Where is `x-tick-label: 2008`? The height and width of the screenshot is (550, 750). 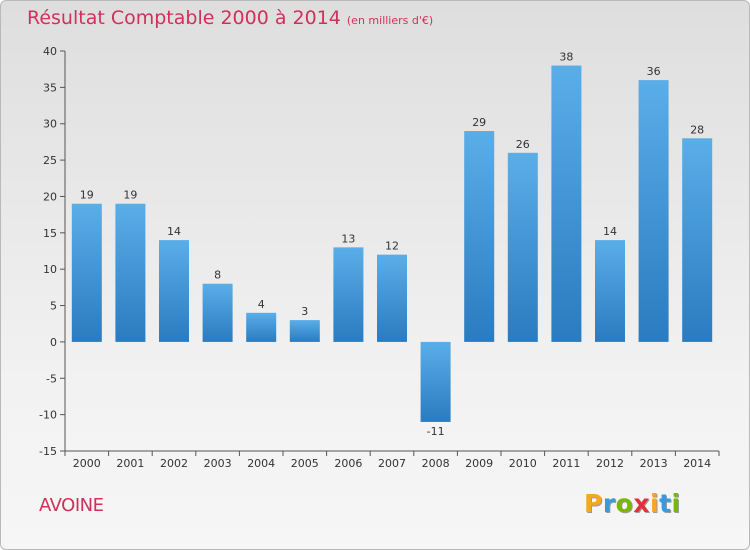
x-tick-label: 2008 is located at coordinates (436, 463).